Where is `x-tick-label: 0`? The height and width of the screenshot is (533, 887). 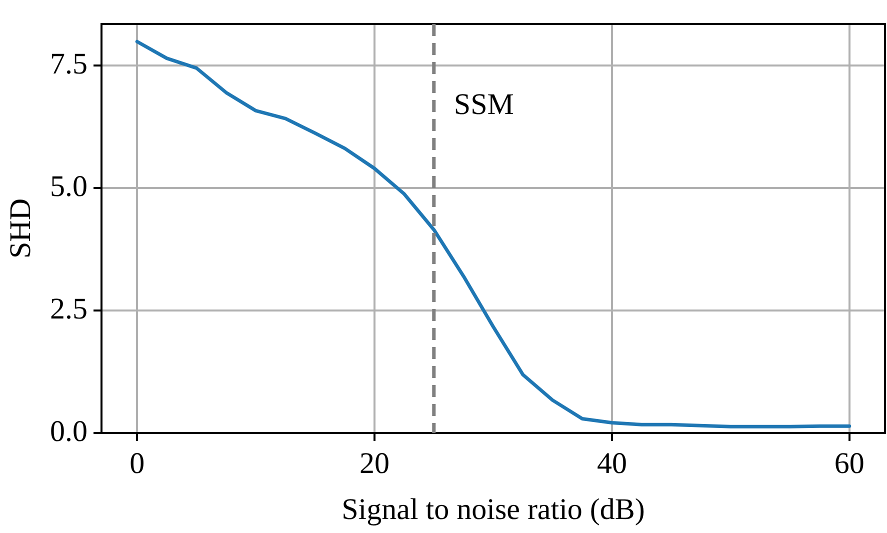
x-tick-label: 0 is located at coordinates (137, 463).